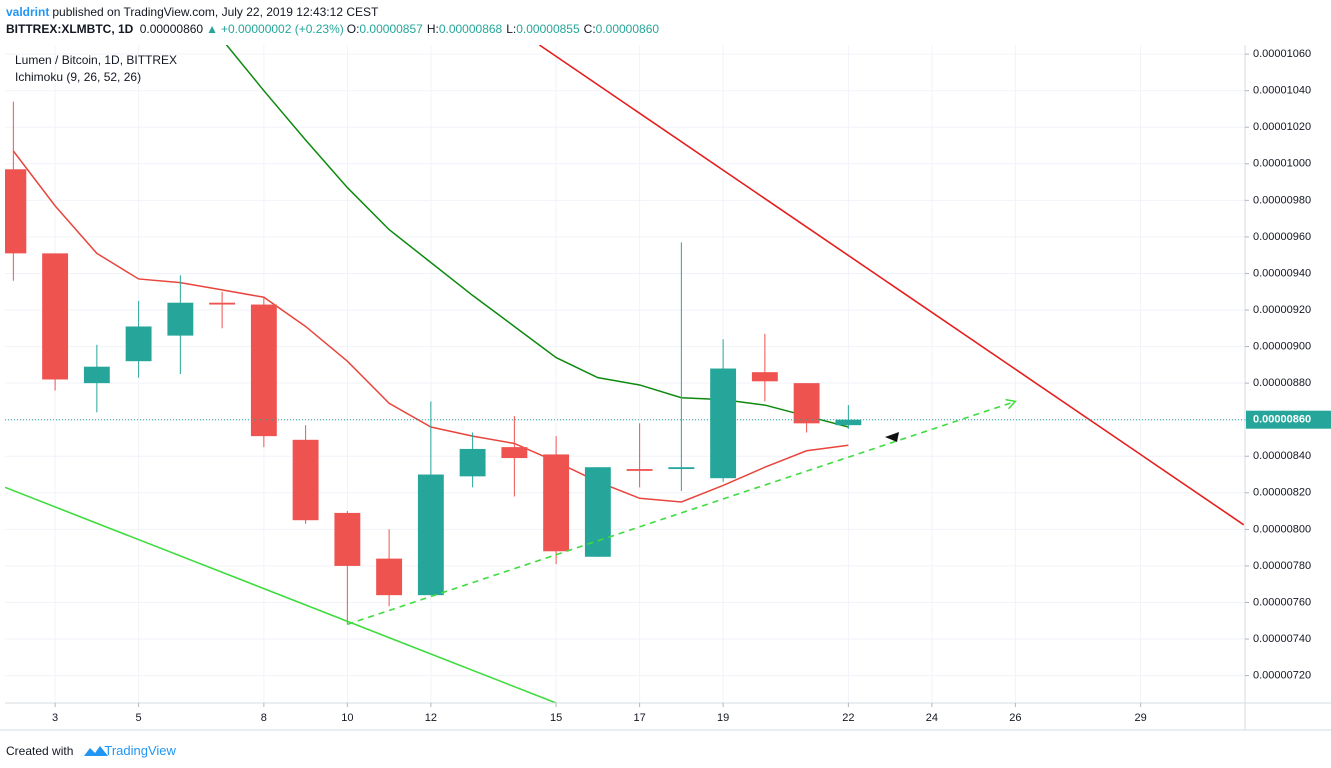  What do you see at coordinates (1282, 566) in the screenshot?
I see `y-tick-label: 0.00000780` at bounding box center [1282, 566].